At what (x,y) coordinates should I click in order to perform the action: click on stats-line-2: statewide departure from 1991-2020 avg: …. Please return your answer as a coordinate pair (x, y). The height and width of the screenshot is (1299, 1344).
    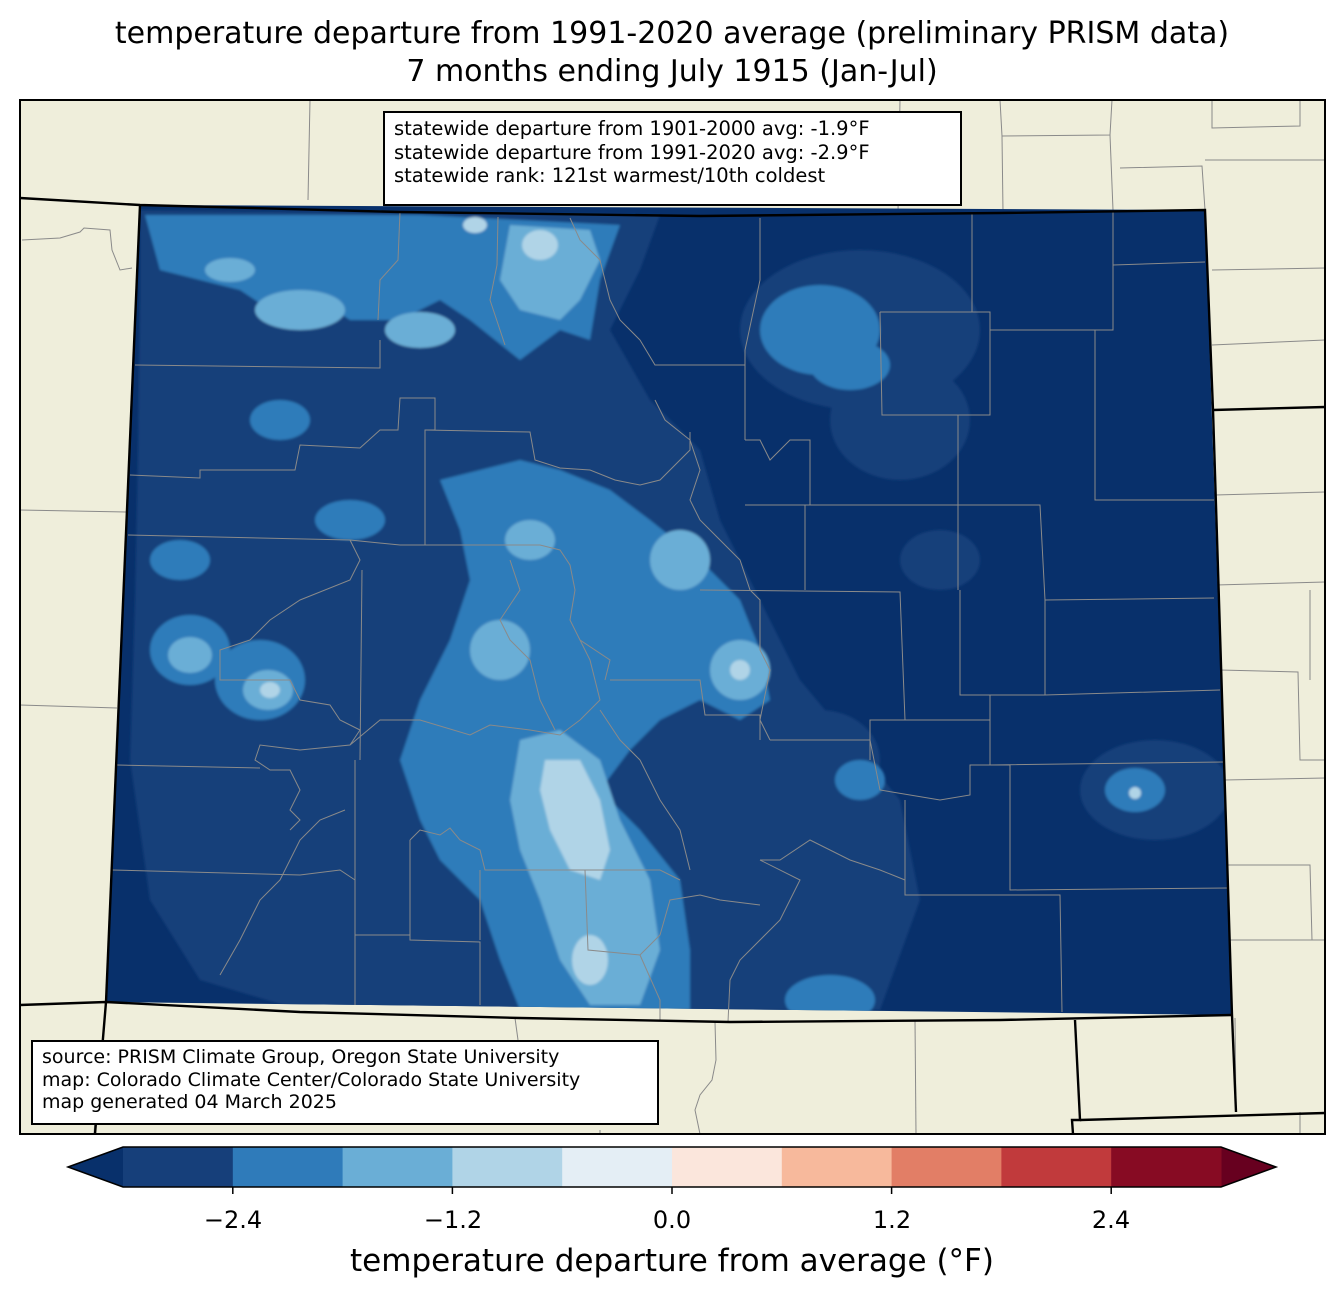
    Looking at the image, I should click on (632, 152).